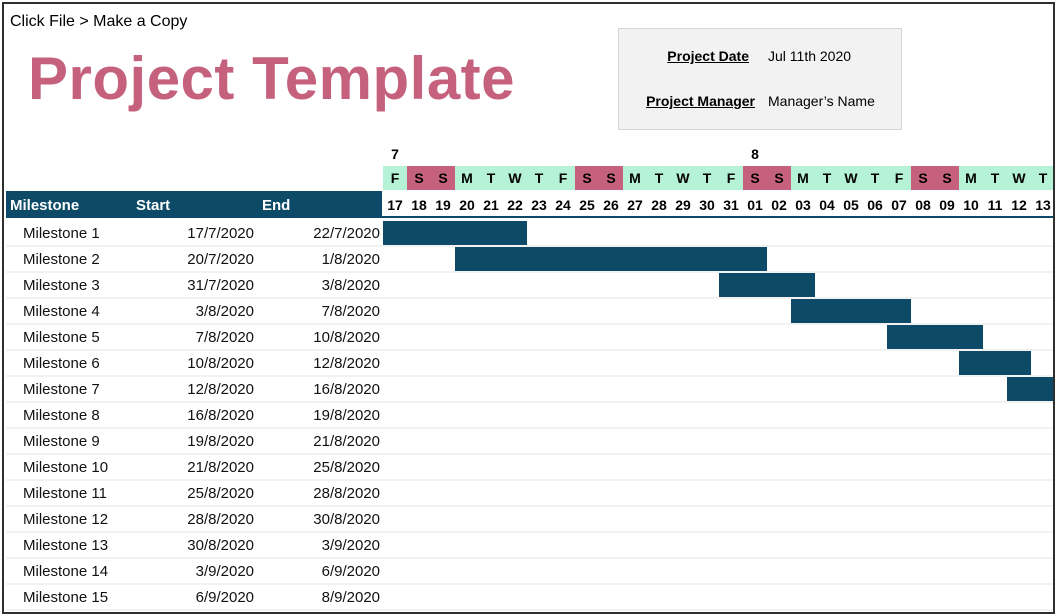 The width and height of the screenshot is (1057, 616). Describe the element at coordinates (220, 285) in the screenshot. I see `milestone-start: 31/7/2020` at that location.